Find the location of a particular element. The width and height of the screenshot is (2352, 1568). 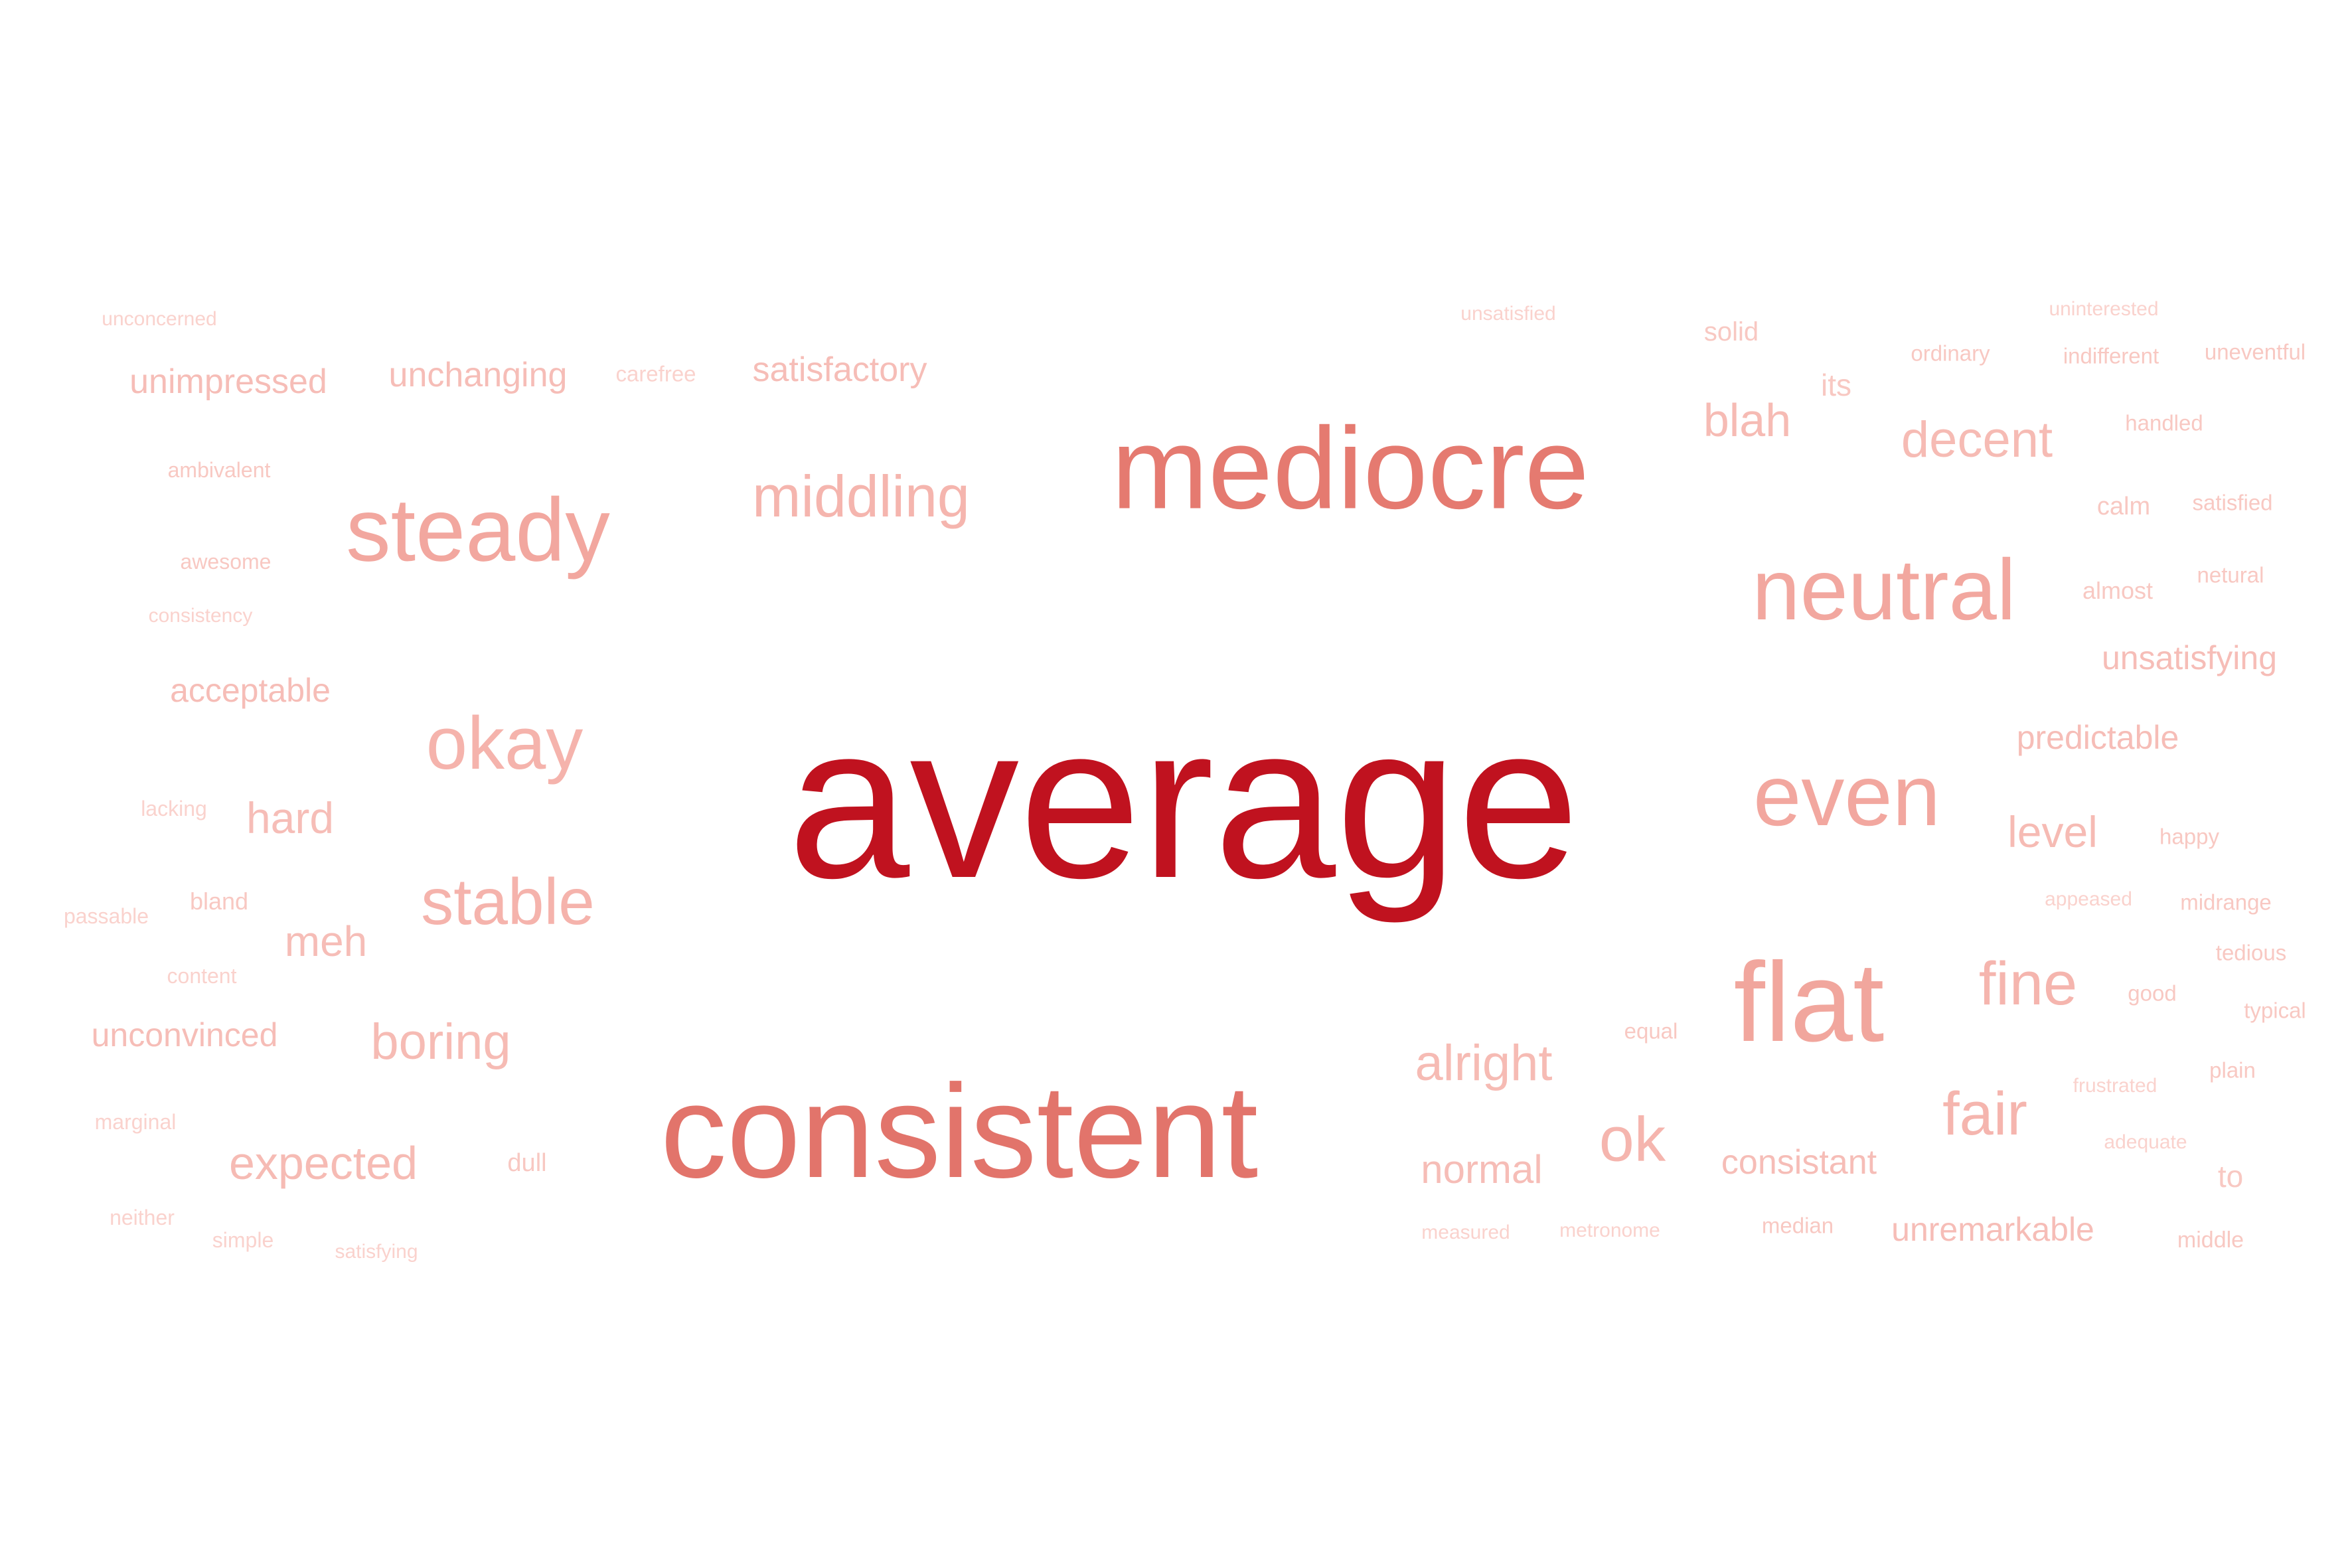

word-measured: measured is located at coordinates (1465, 1232).